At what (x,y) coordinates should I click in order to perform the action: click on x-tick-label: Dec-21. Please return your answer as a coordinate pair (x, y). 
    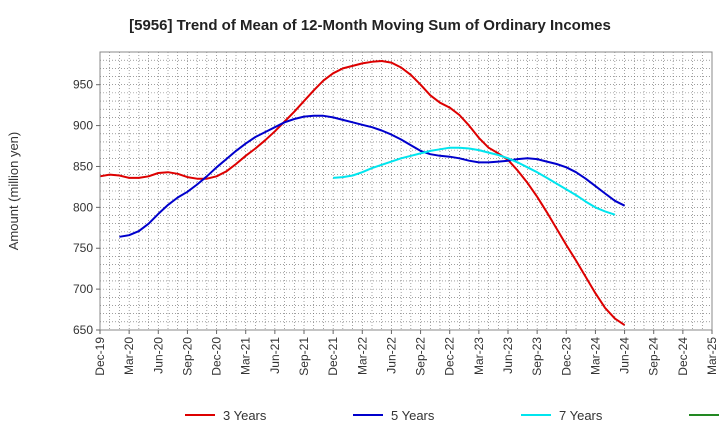
    Looking at the image, I should click on (333, 356).